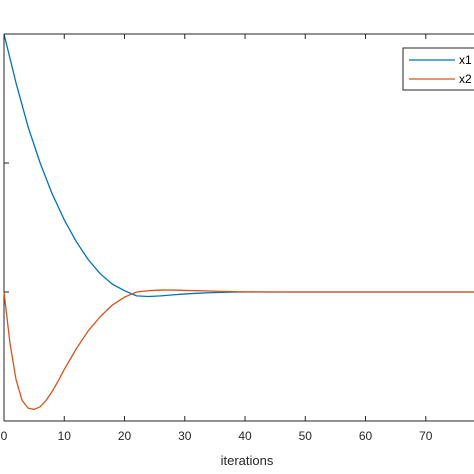  I want to click on x-tick-label: 40, so click(245, 436).